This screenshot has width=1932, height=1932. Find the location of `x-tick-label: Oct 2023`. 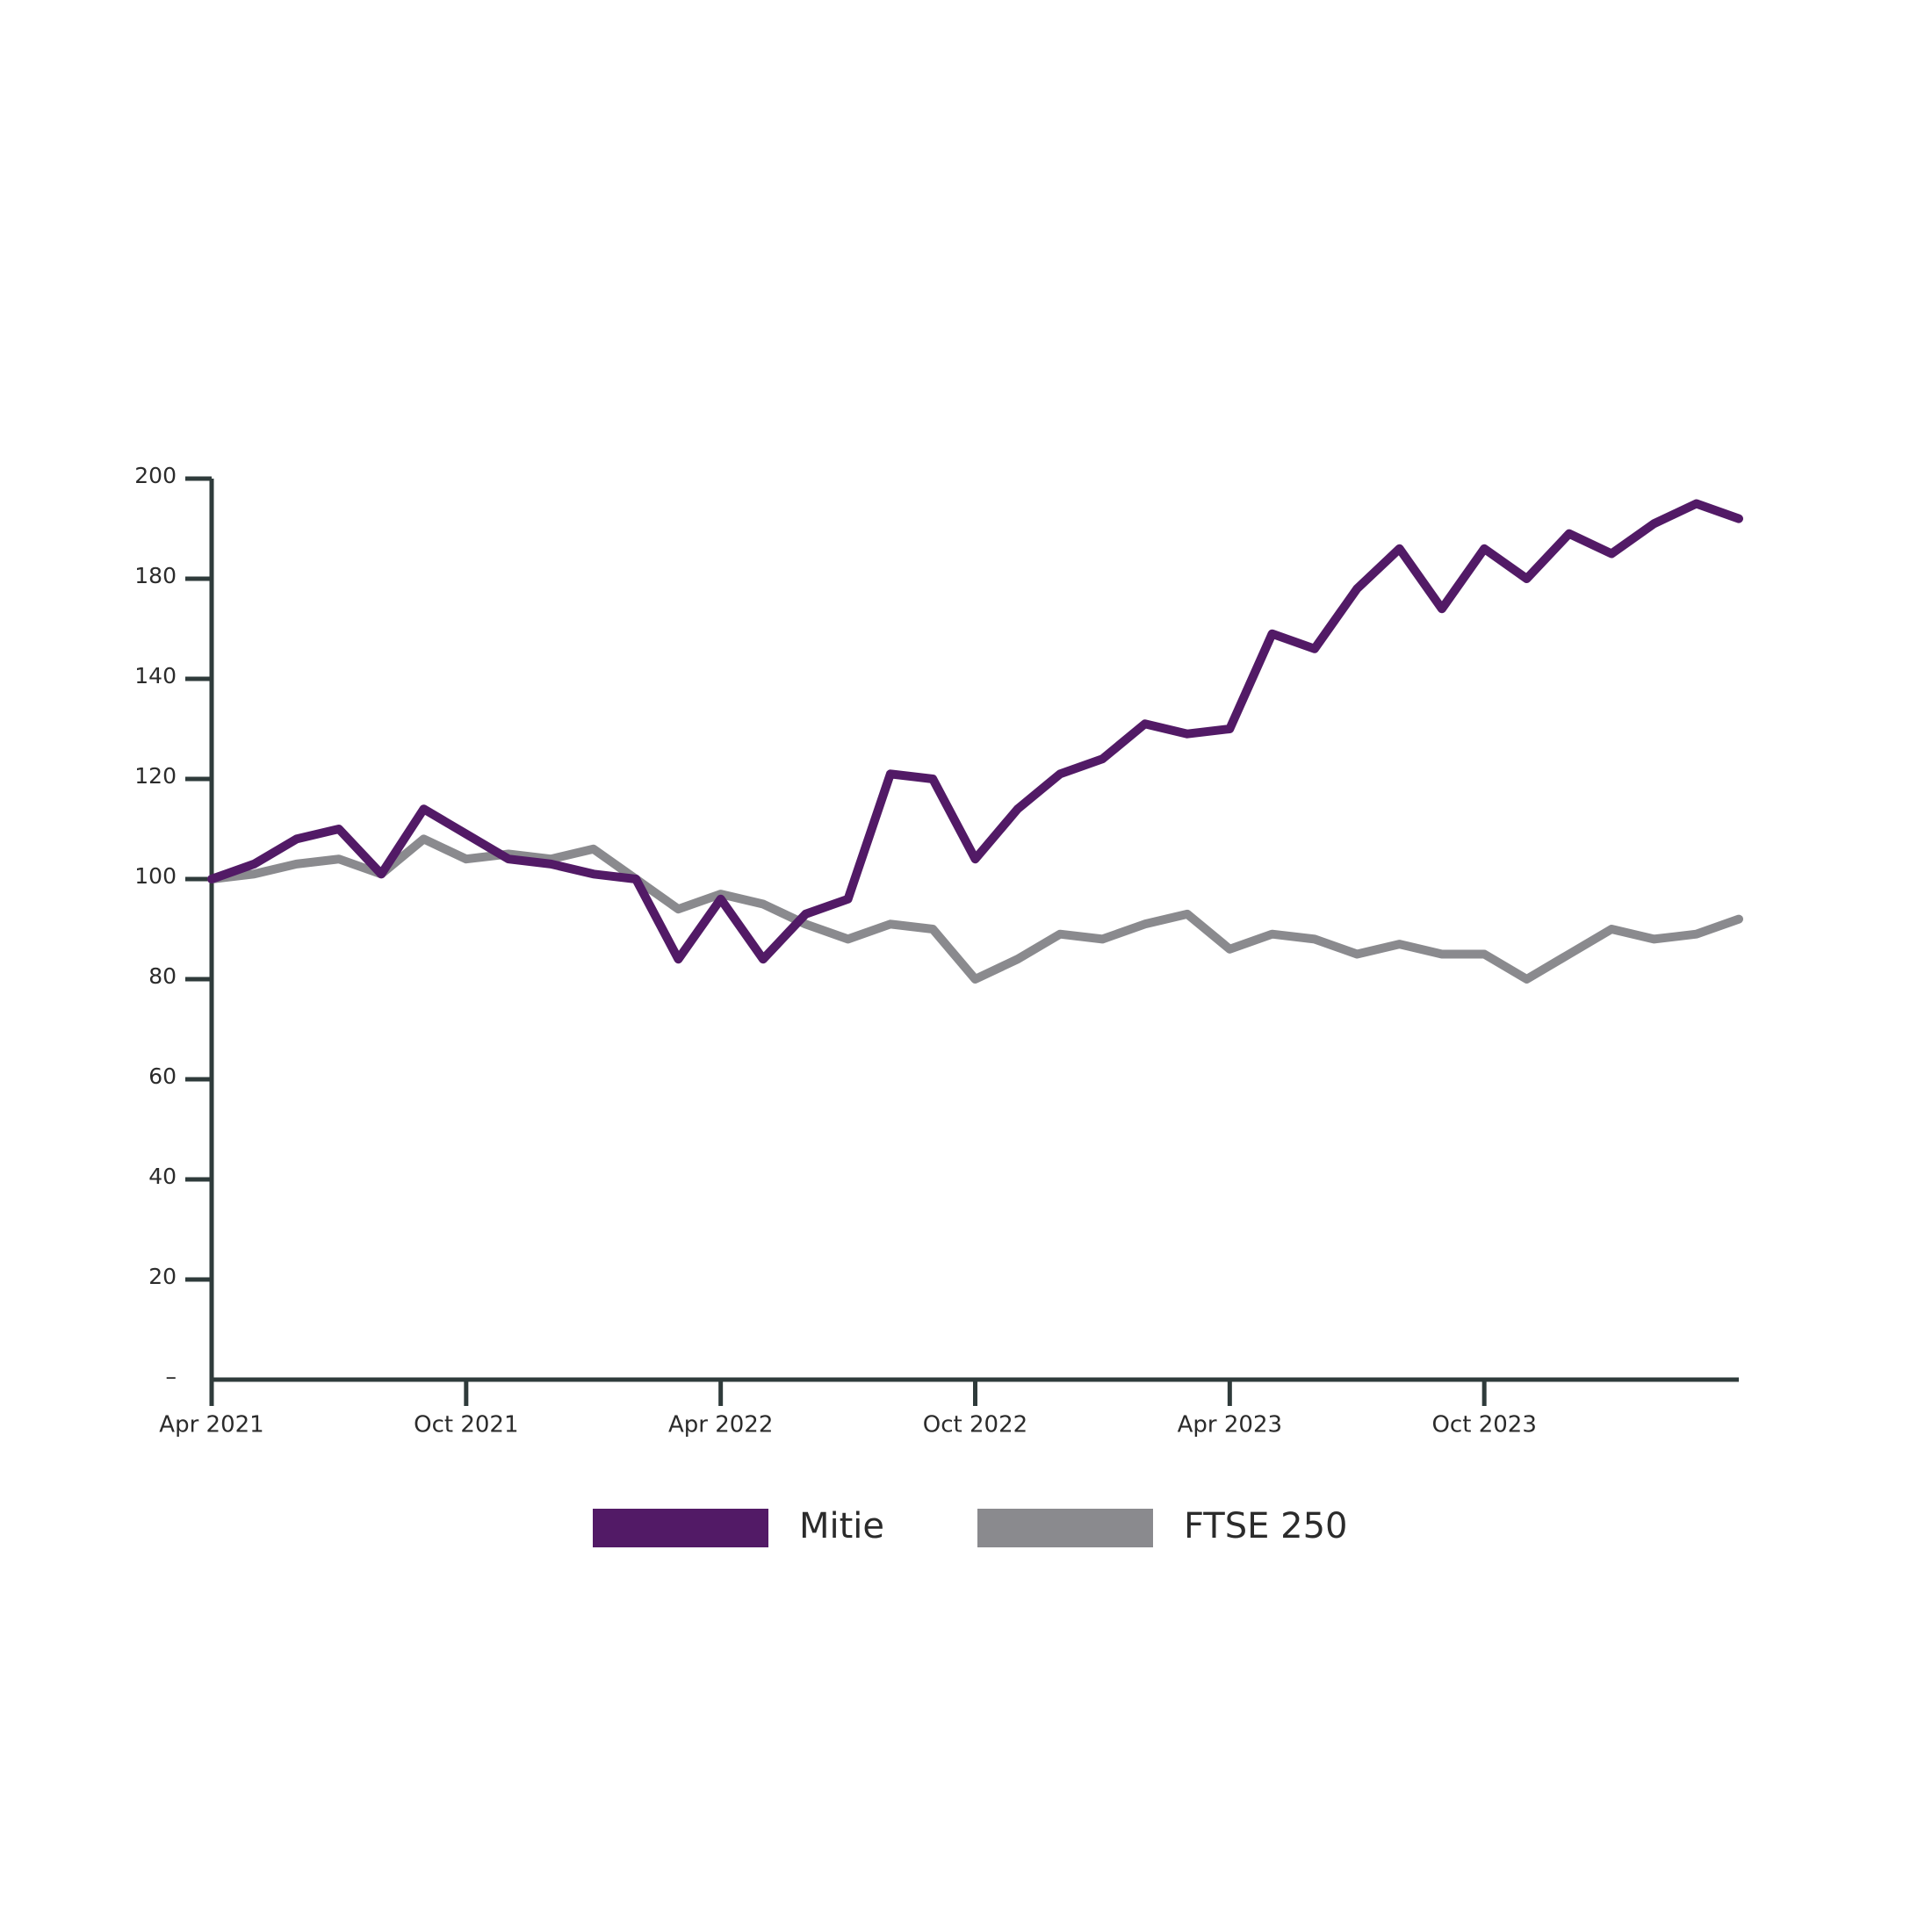

x-tick-label: Oct 2023 is located at coordinates (1484, 1425).